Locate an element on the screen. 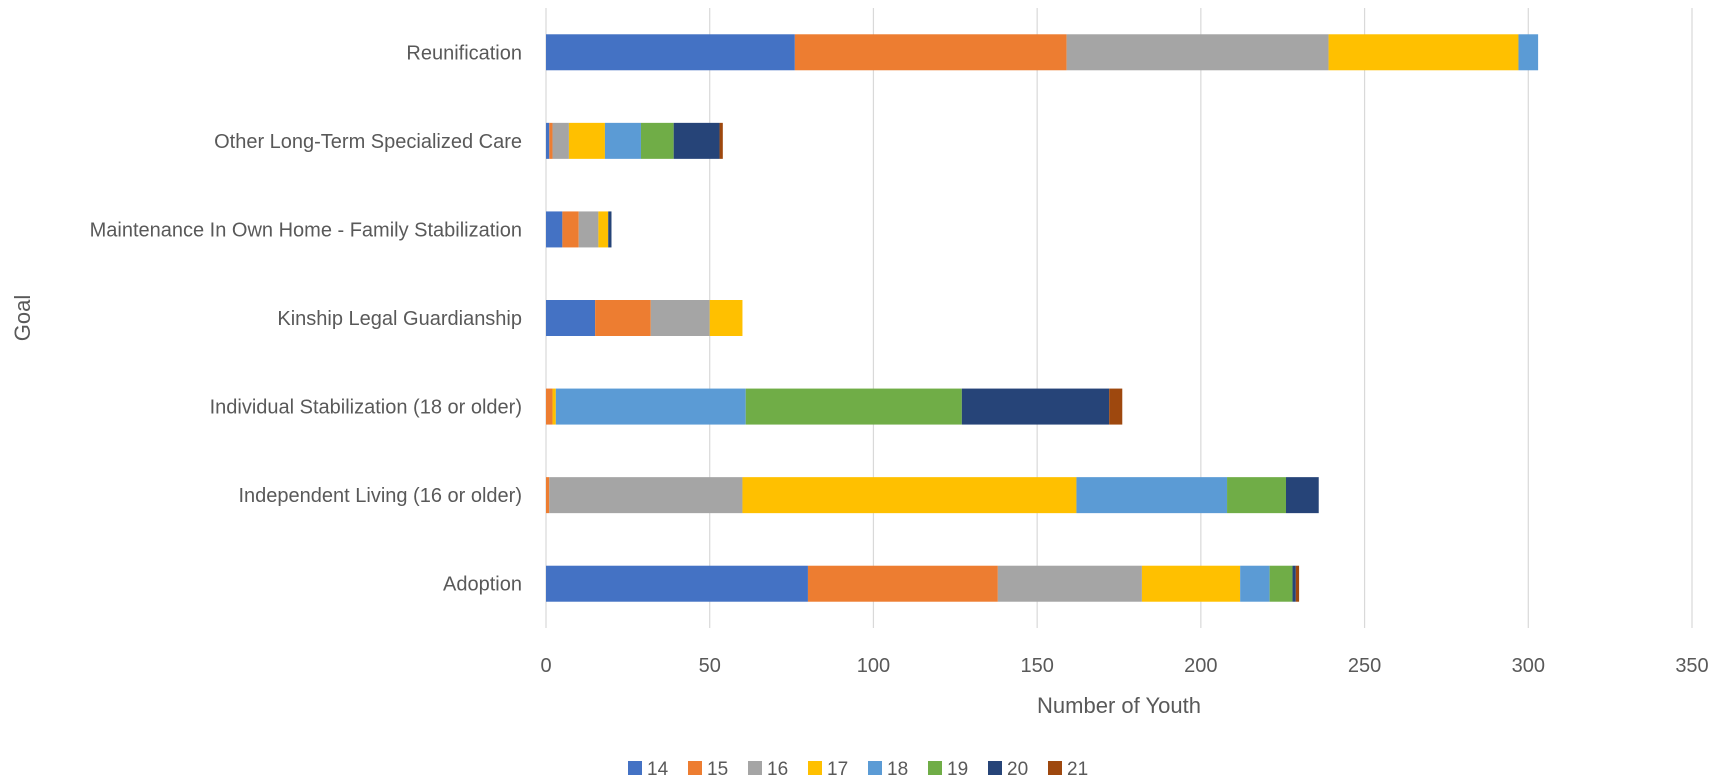 This screenshot has height=784, width=1719. legend-label: 18 is located at coordinates (897, 769).